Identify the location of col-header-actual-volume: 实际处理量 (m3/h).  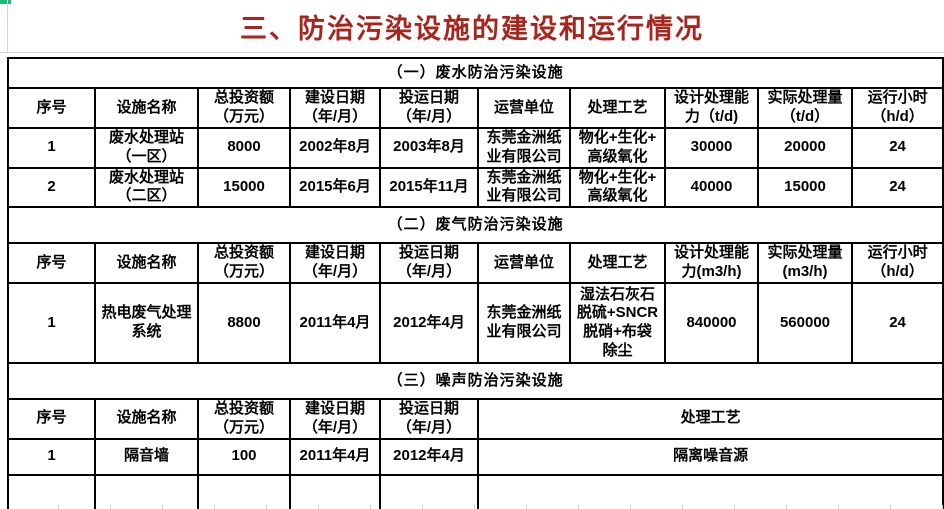
(805, 263).